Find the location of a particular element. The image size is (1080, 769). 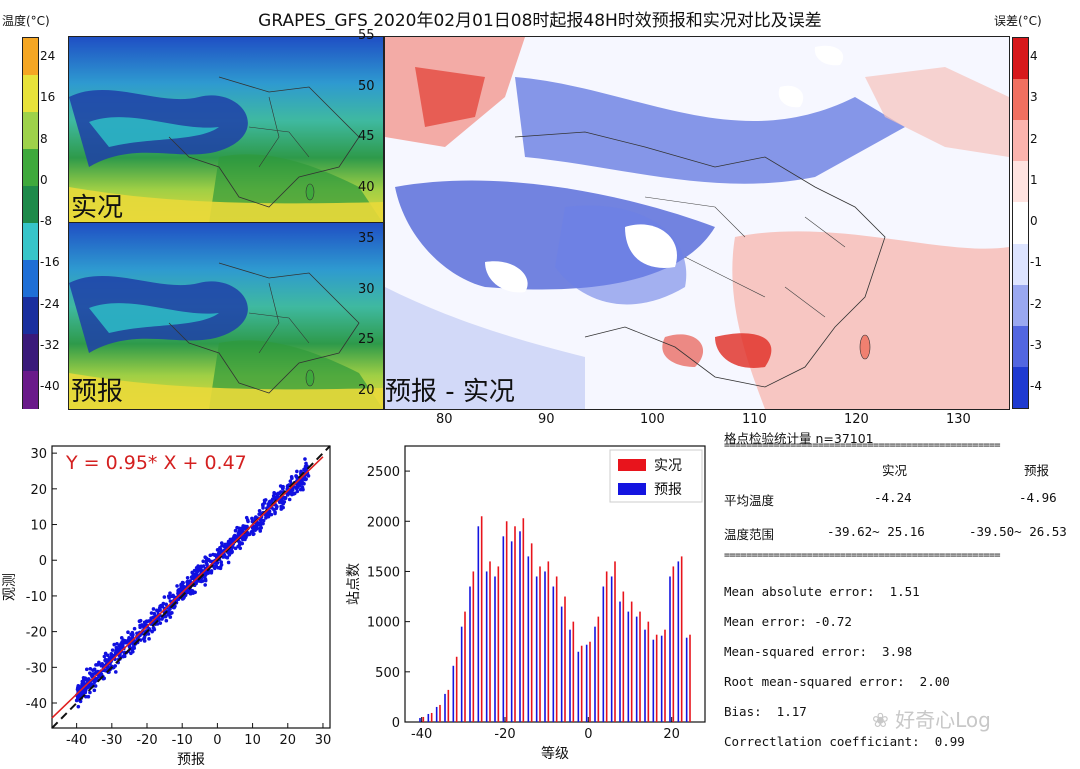

stats-rmse: Root mean-squared error: 2.00 is located at coordinates (837, 681).